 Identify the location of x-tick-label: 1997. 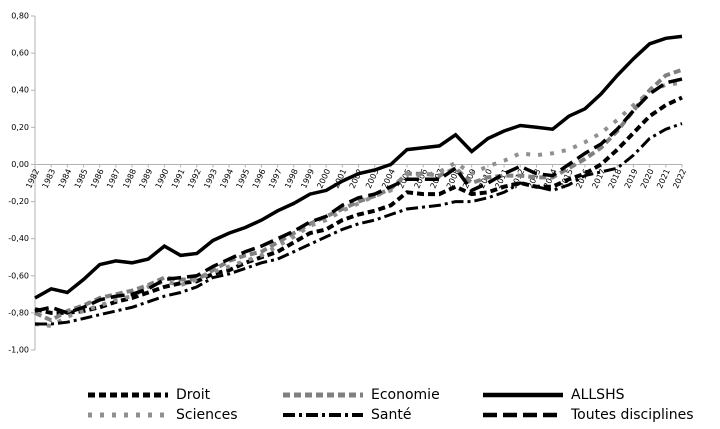
(275, 179).